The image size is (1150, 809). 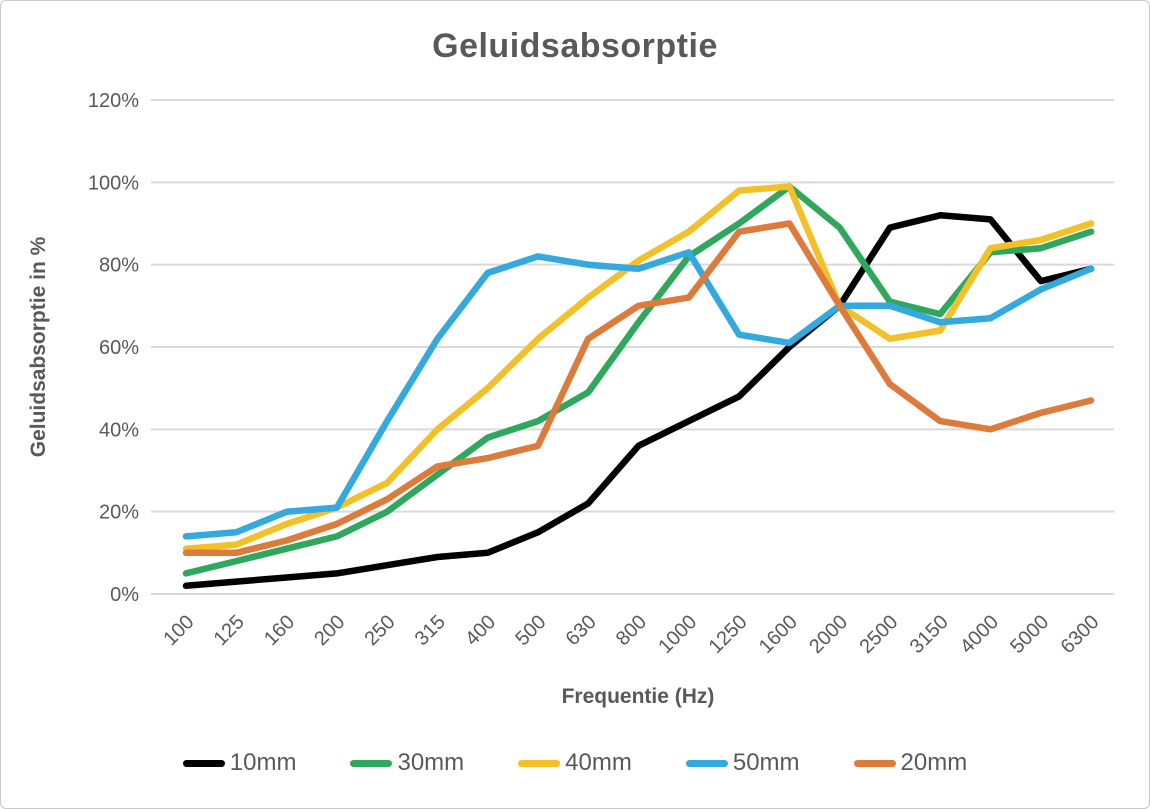 I want to click on legend-label-20mm: 20mm, so click(x=934, y=762).